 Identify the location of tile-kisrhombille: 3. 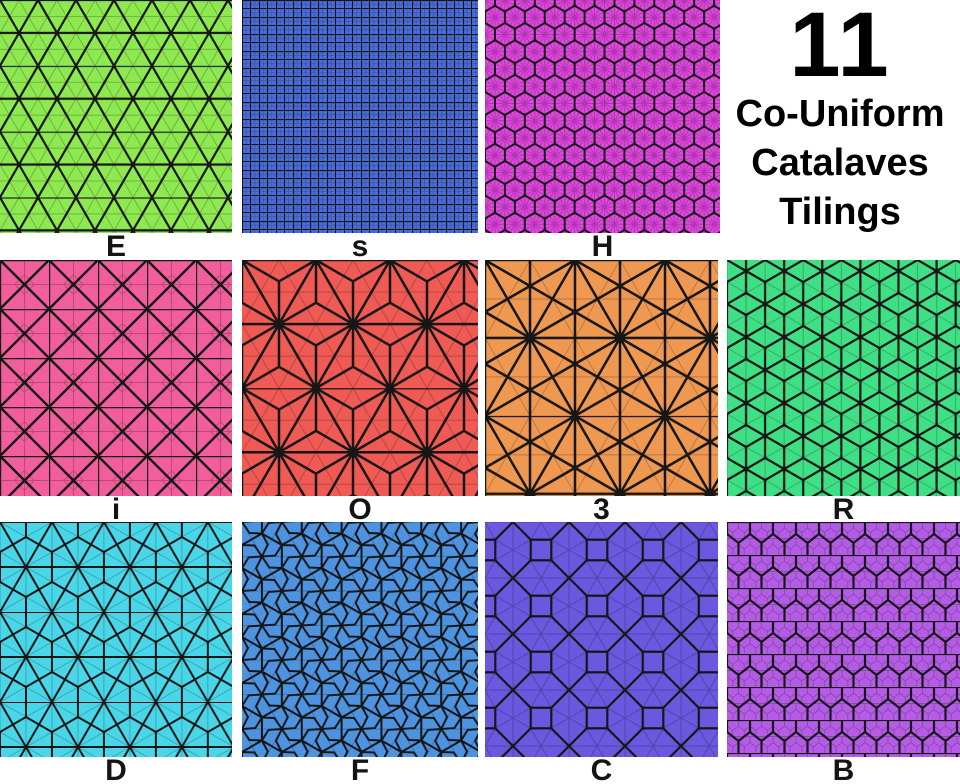
(601, 393).